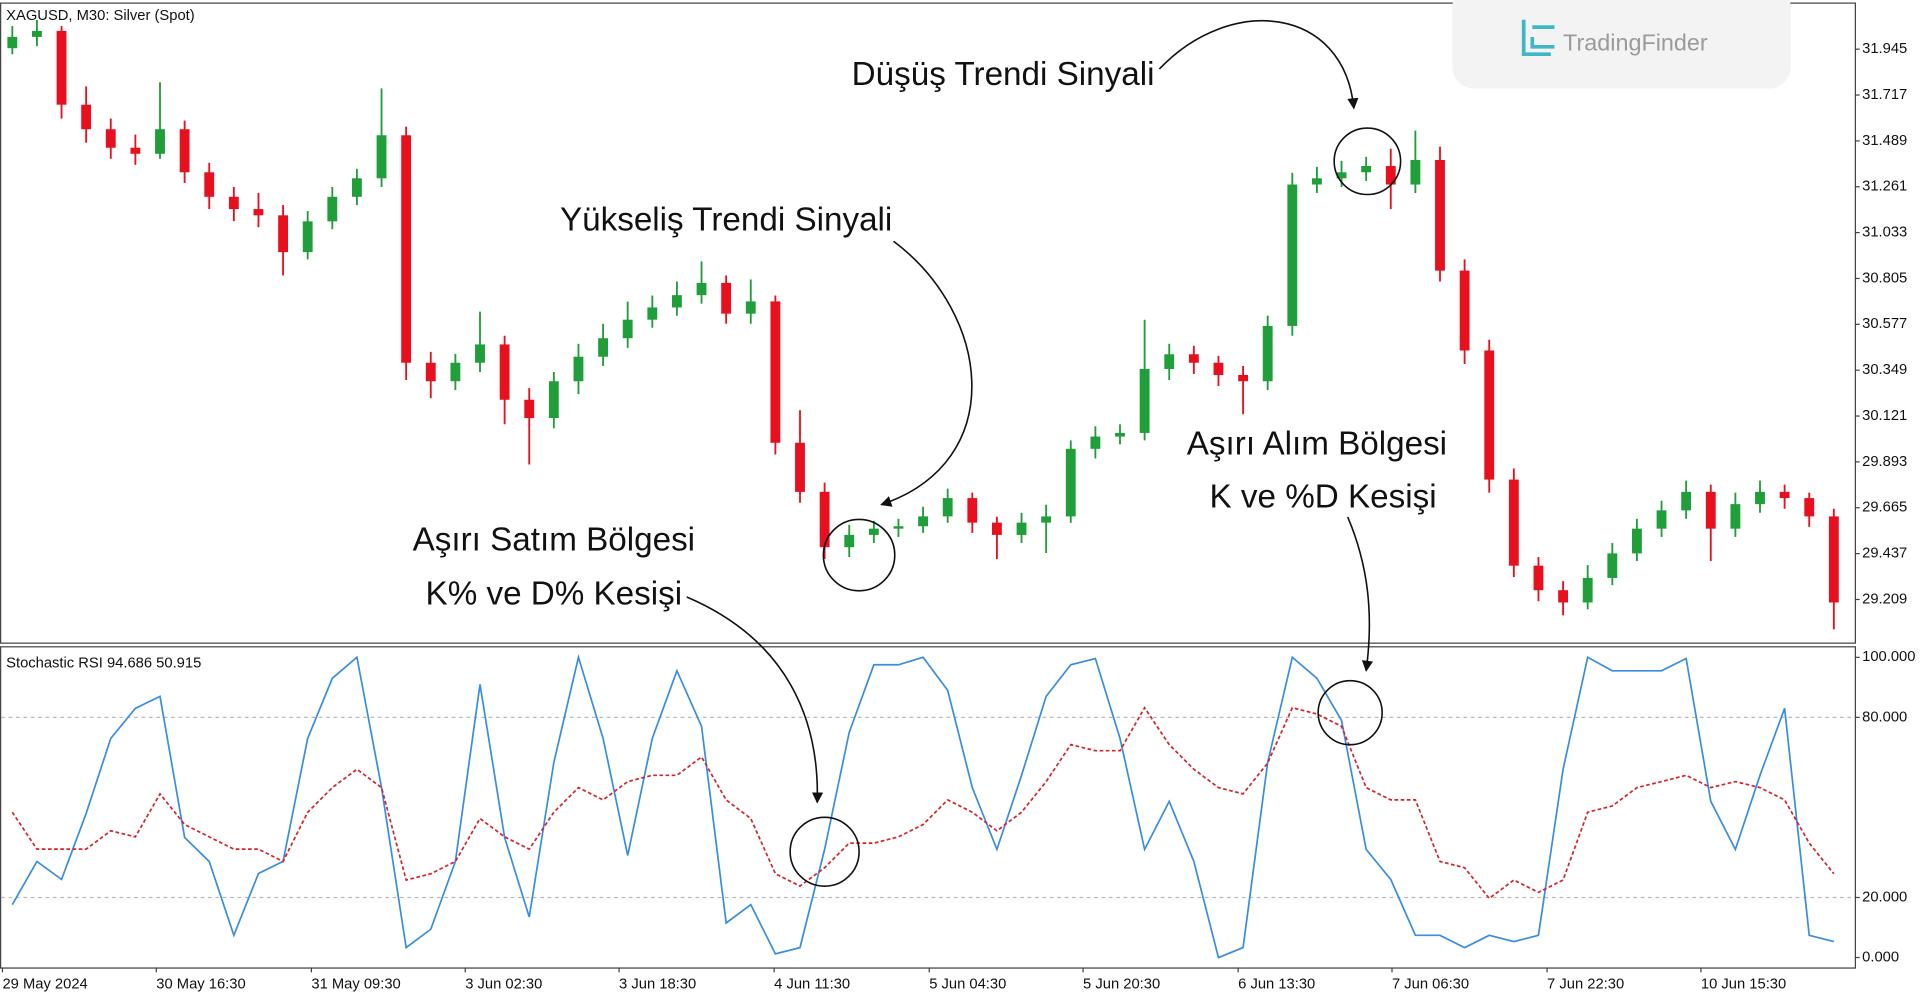  I want to click on y-tick-label: 29.437, so click(1884, 554).